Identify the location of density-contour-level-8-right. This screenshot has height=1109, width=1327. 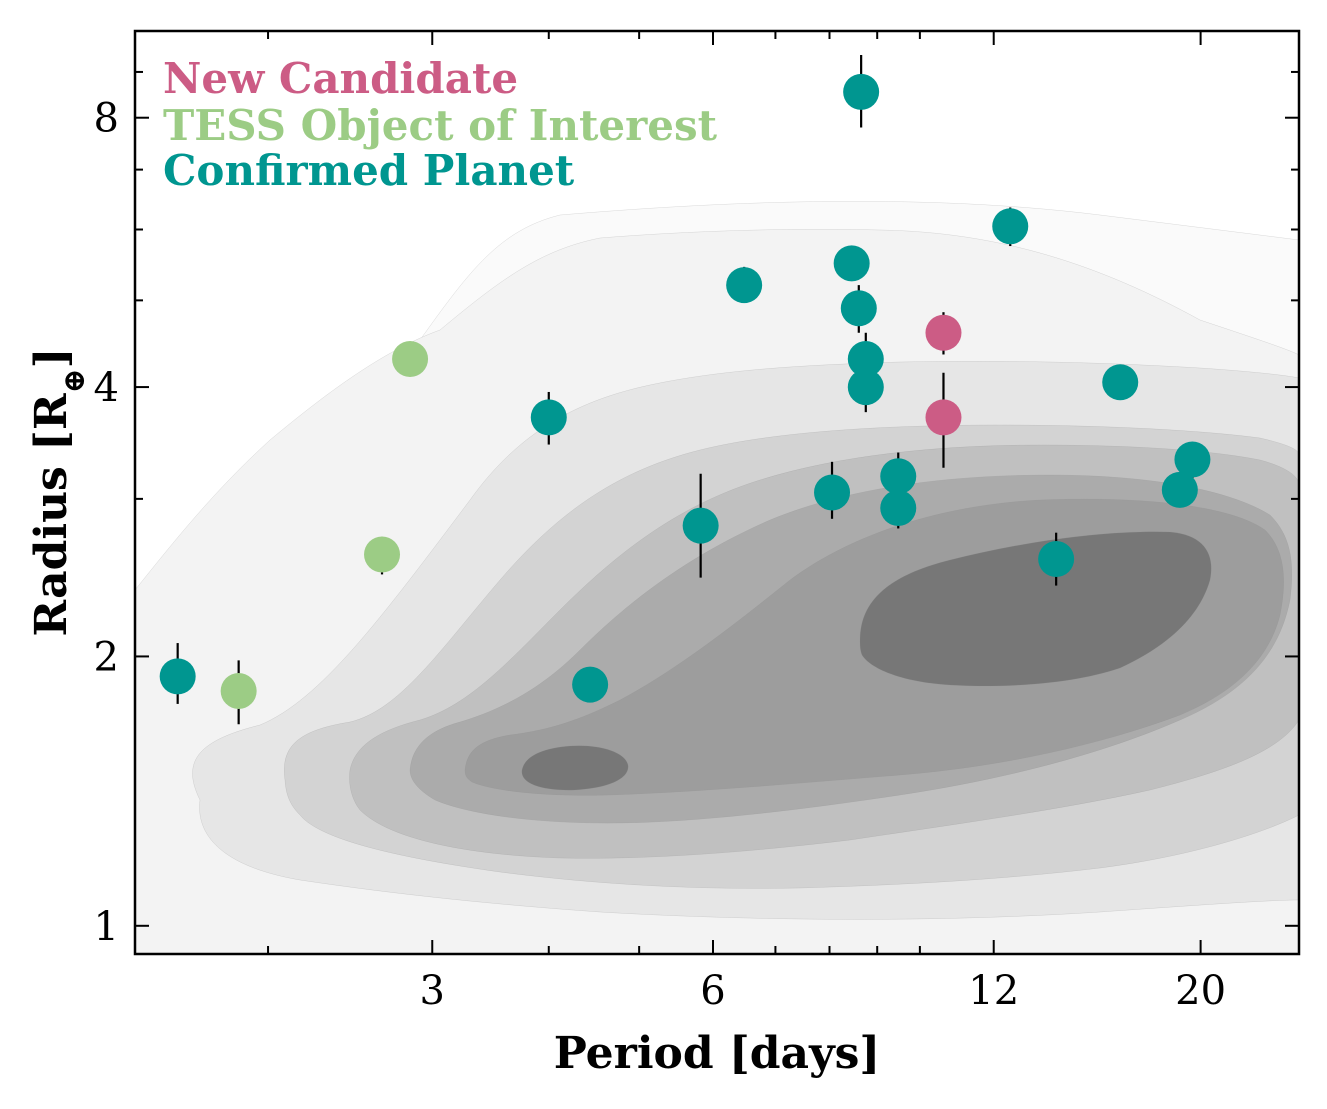
(1035, 609).